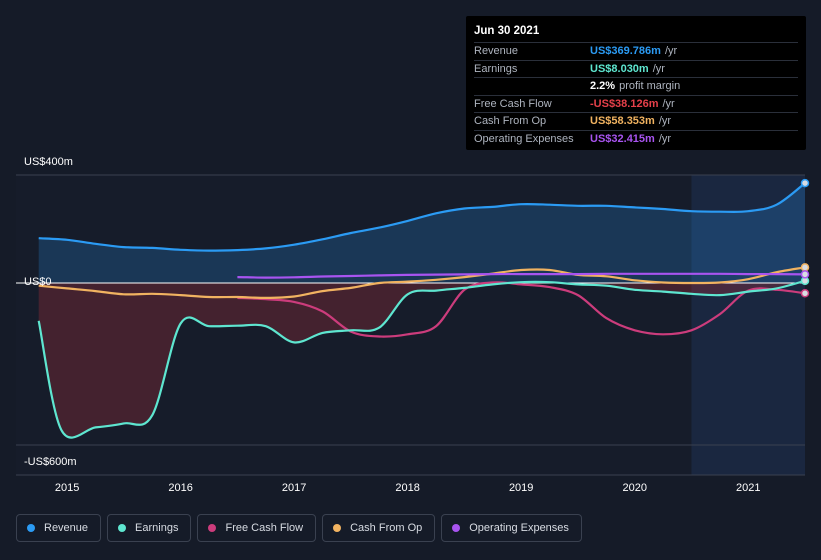 Image resolution: width=821 pixels, height=560 pixels. I want to click on tooltip-row-value: US$58.353m, so click(622, 121).